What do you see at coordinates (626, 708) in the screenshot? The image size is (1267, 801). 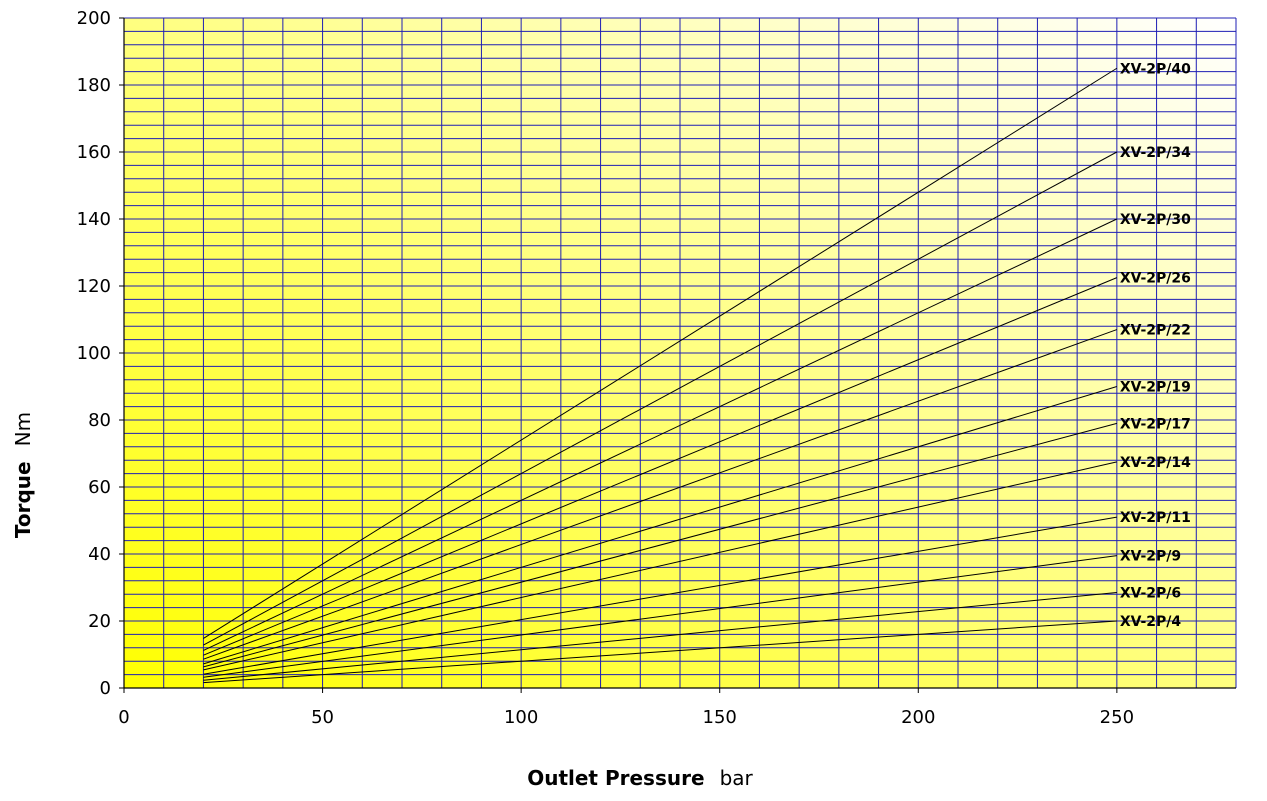 I see `x-axis-ticks: 0 50 100 150 200 250` at bounding box center [626, 708].